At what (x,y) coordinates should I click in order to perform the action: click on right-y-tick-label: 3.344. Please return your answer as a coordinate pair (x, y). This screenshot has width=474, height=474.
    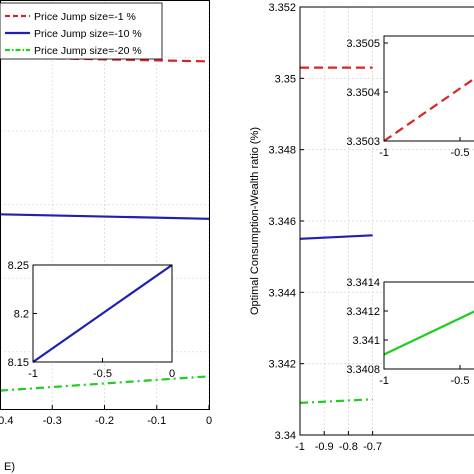
    Looking at the image, I should click on (282, 293).